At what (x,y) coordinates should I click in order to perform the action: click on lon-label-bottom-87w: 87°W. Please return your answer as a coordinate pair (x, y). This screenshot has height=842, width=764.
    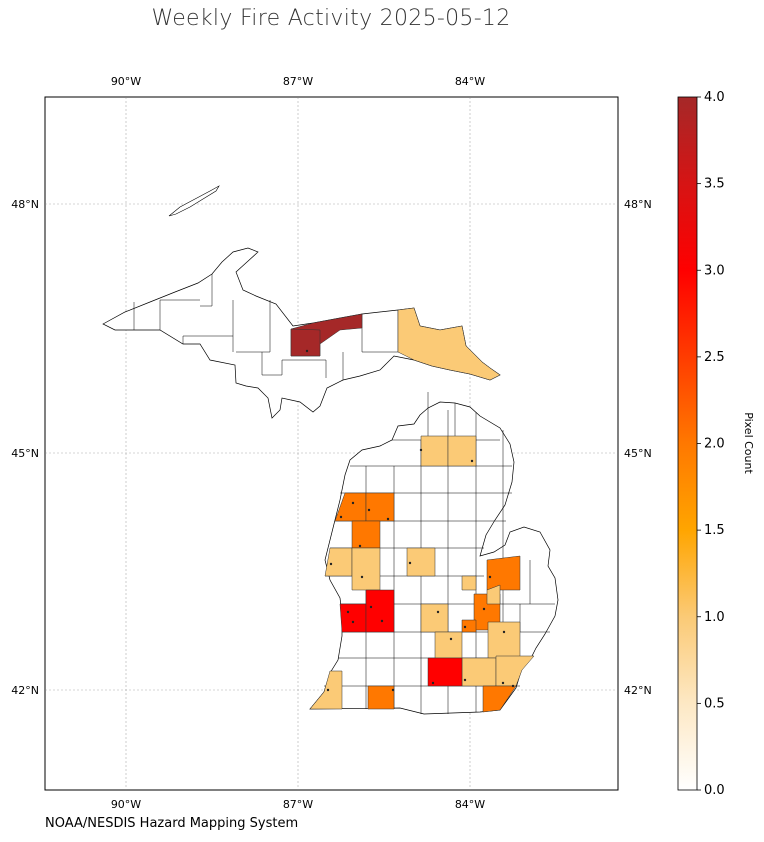
    Looking at the image, I should click on (298, 804).